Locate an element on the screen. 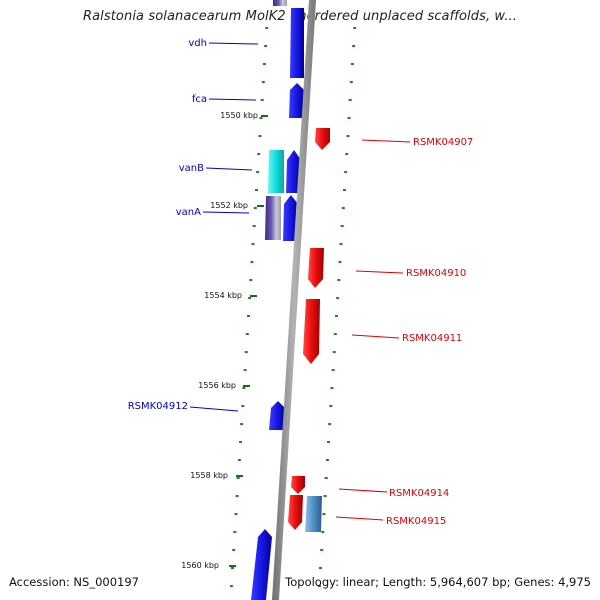 The image size is (600, 600). scale-label-1552: 1552 kbp is located at coordinates (229, 205).